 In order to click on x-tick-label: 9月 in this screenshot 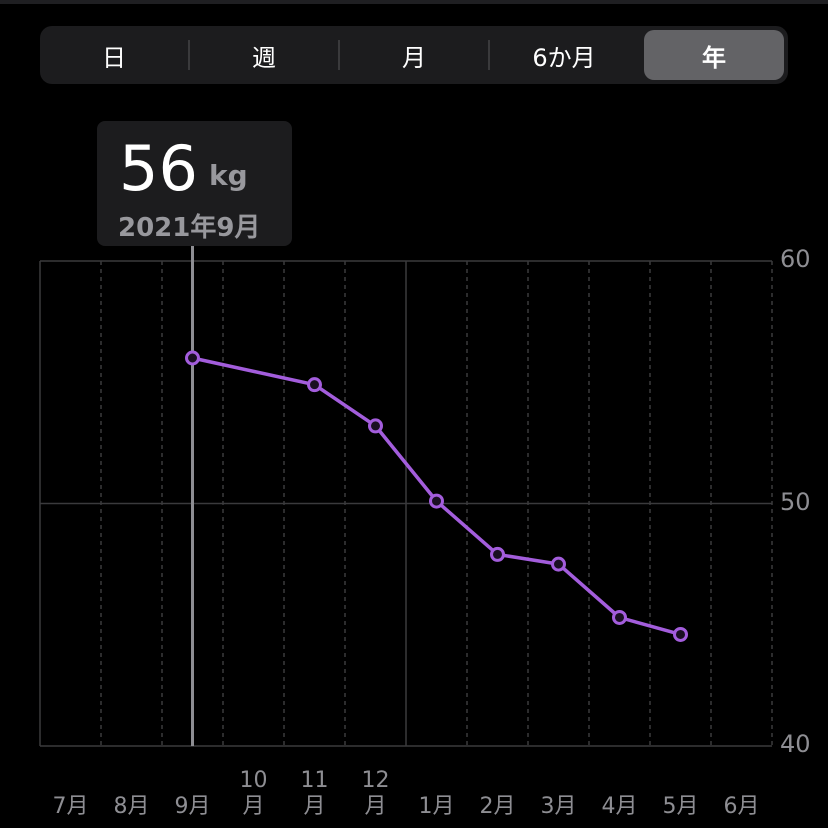, I will do `click(193, 807)`.